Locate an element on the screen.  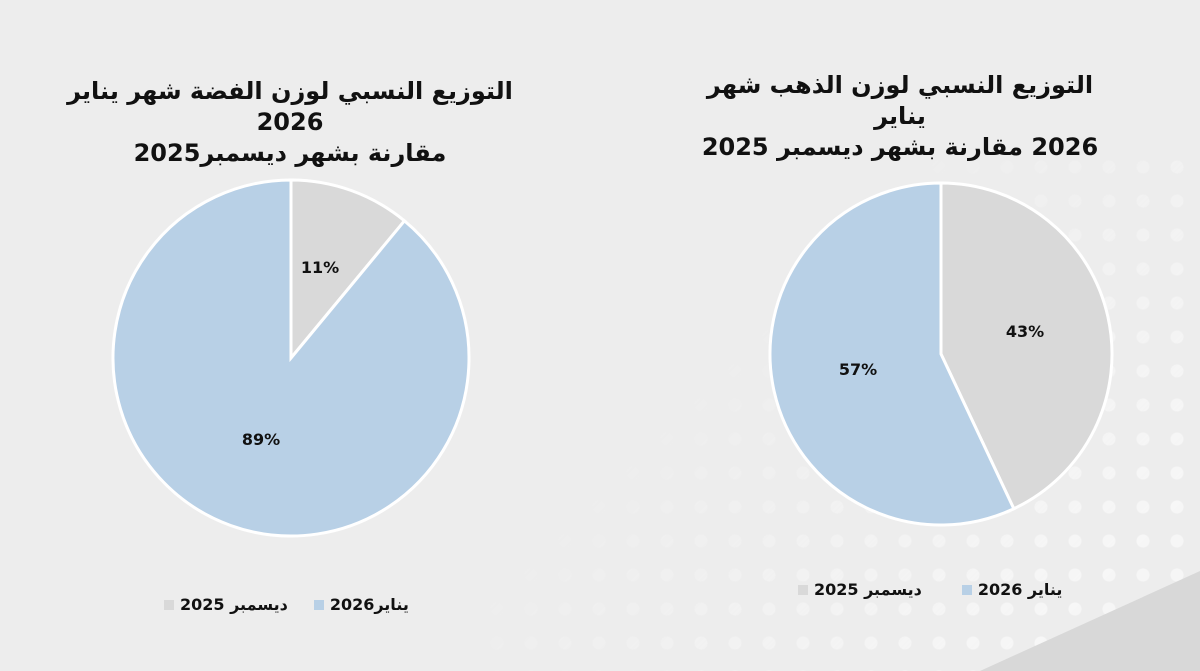
title-line: التوزيع النسبي لوزن الذهب شهر يناير is located at coordinates (900, 100).